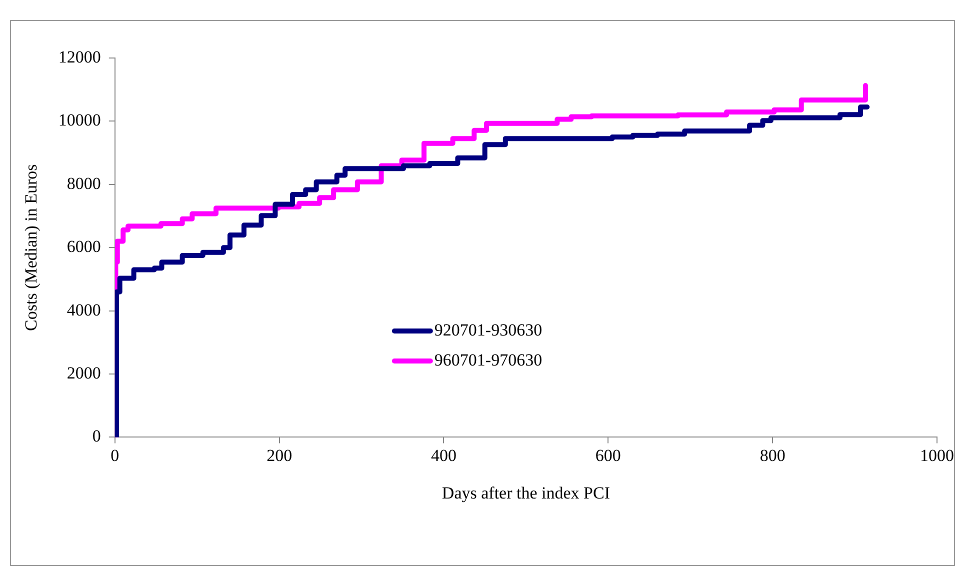  I want to click on y-tick-label: 8000, so click(83, 183).